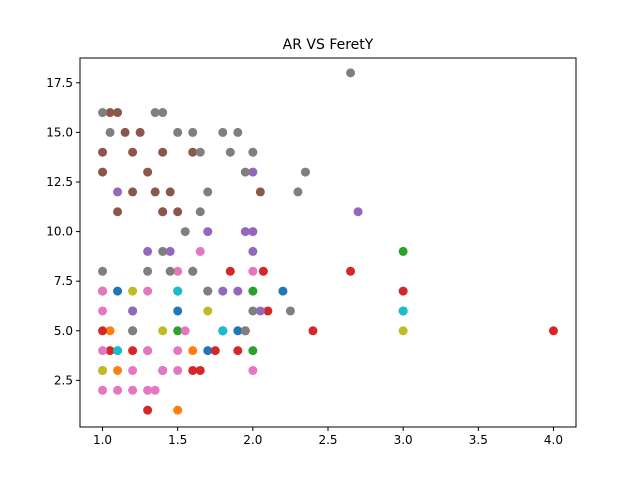 Image resolution: width=640 pixels, height=480 pixels. Describe the element at coordinates (59, 232) in the screenshot. I see `y-tick-label: 10.0` at that location.